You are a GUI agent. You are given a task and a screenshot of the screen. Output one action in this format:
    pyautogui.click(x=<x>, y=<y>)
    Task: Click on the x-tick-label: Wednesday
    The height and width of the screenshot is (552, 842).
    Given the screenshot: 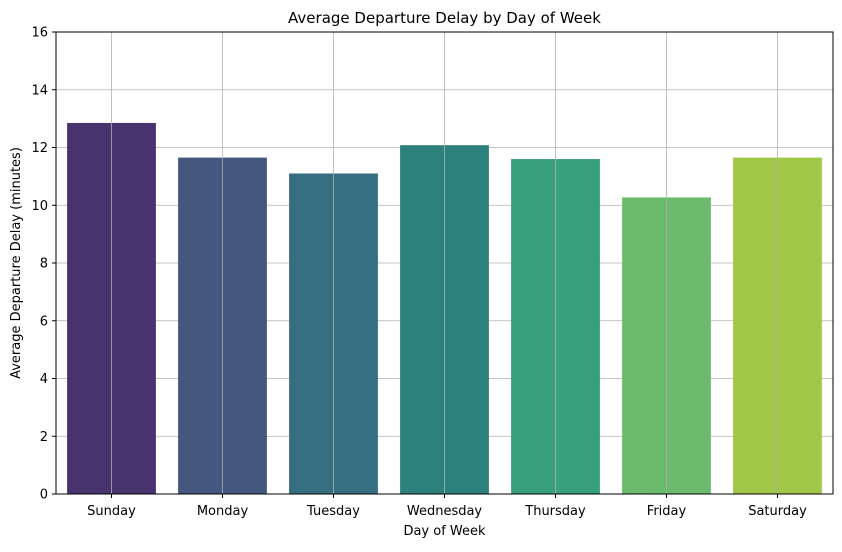 What is the action you would take?
    pyautogui.click(x=445, y=511)
    